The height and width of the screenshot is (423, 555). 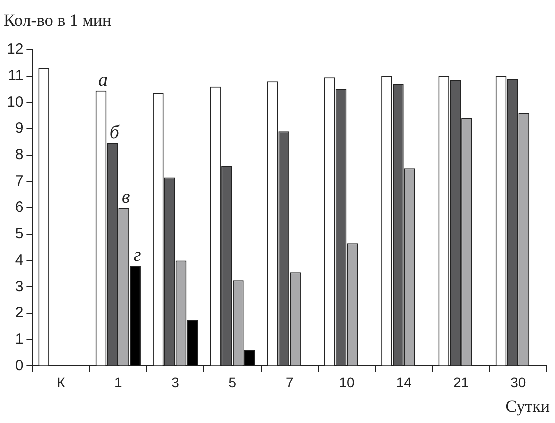 I want to click on series-label: б, so click(x=115, y=133).